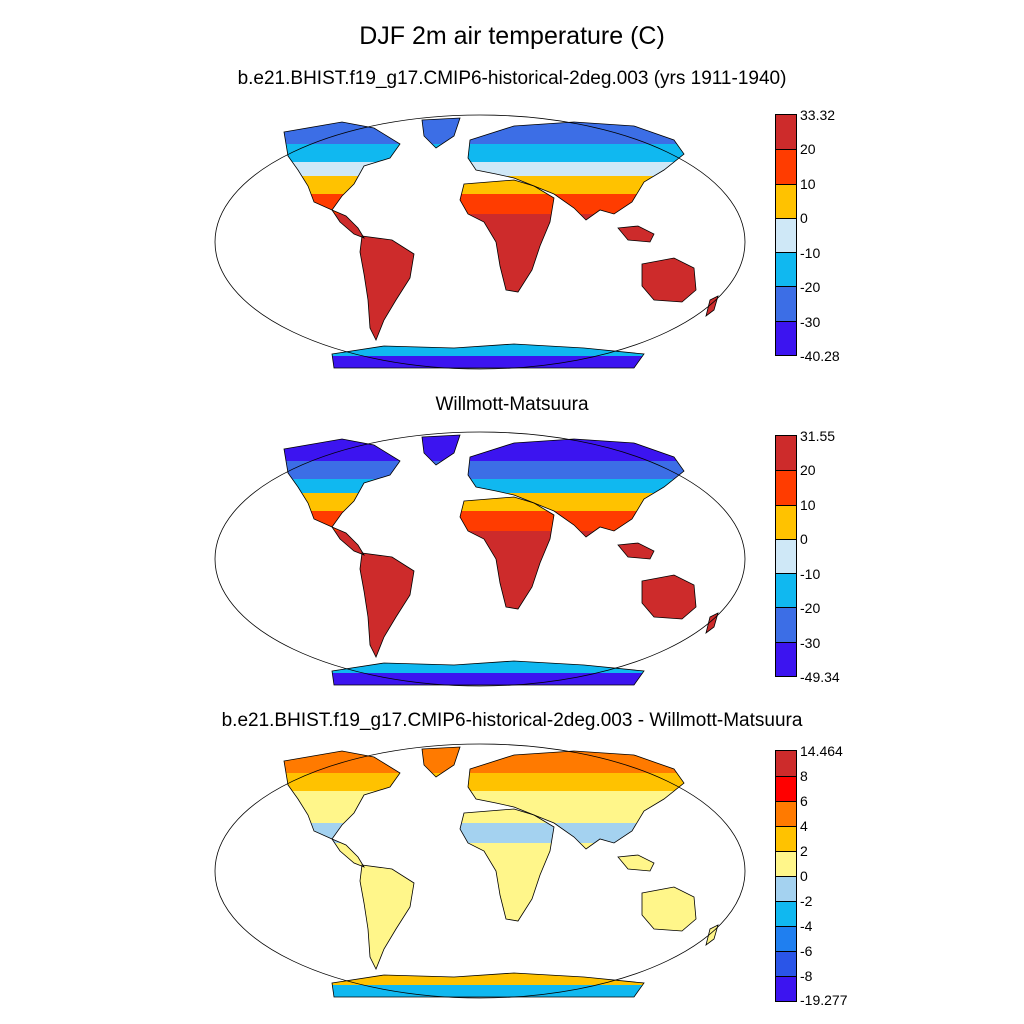  I want to click on map-model, so click(480, 242).